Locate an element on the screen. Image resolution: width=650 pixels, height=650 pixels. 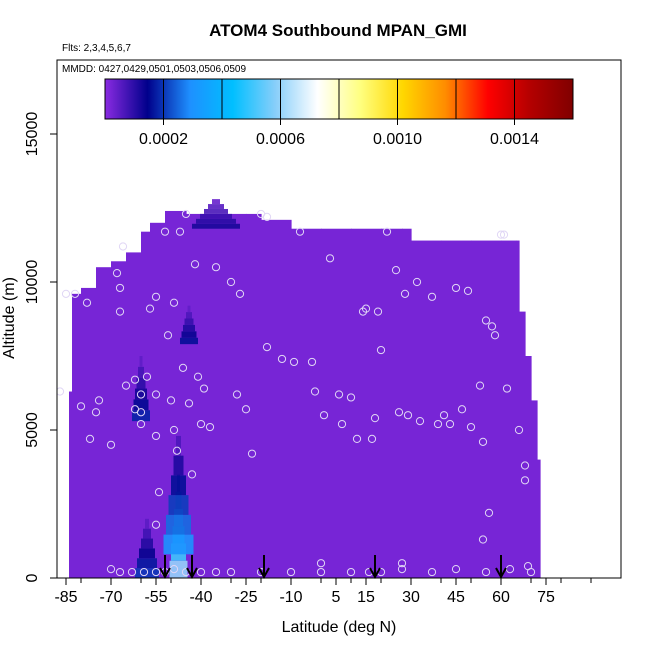
colorbar-tick-label: 0.0002 is located at coordinates (163, 139).